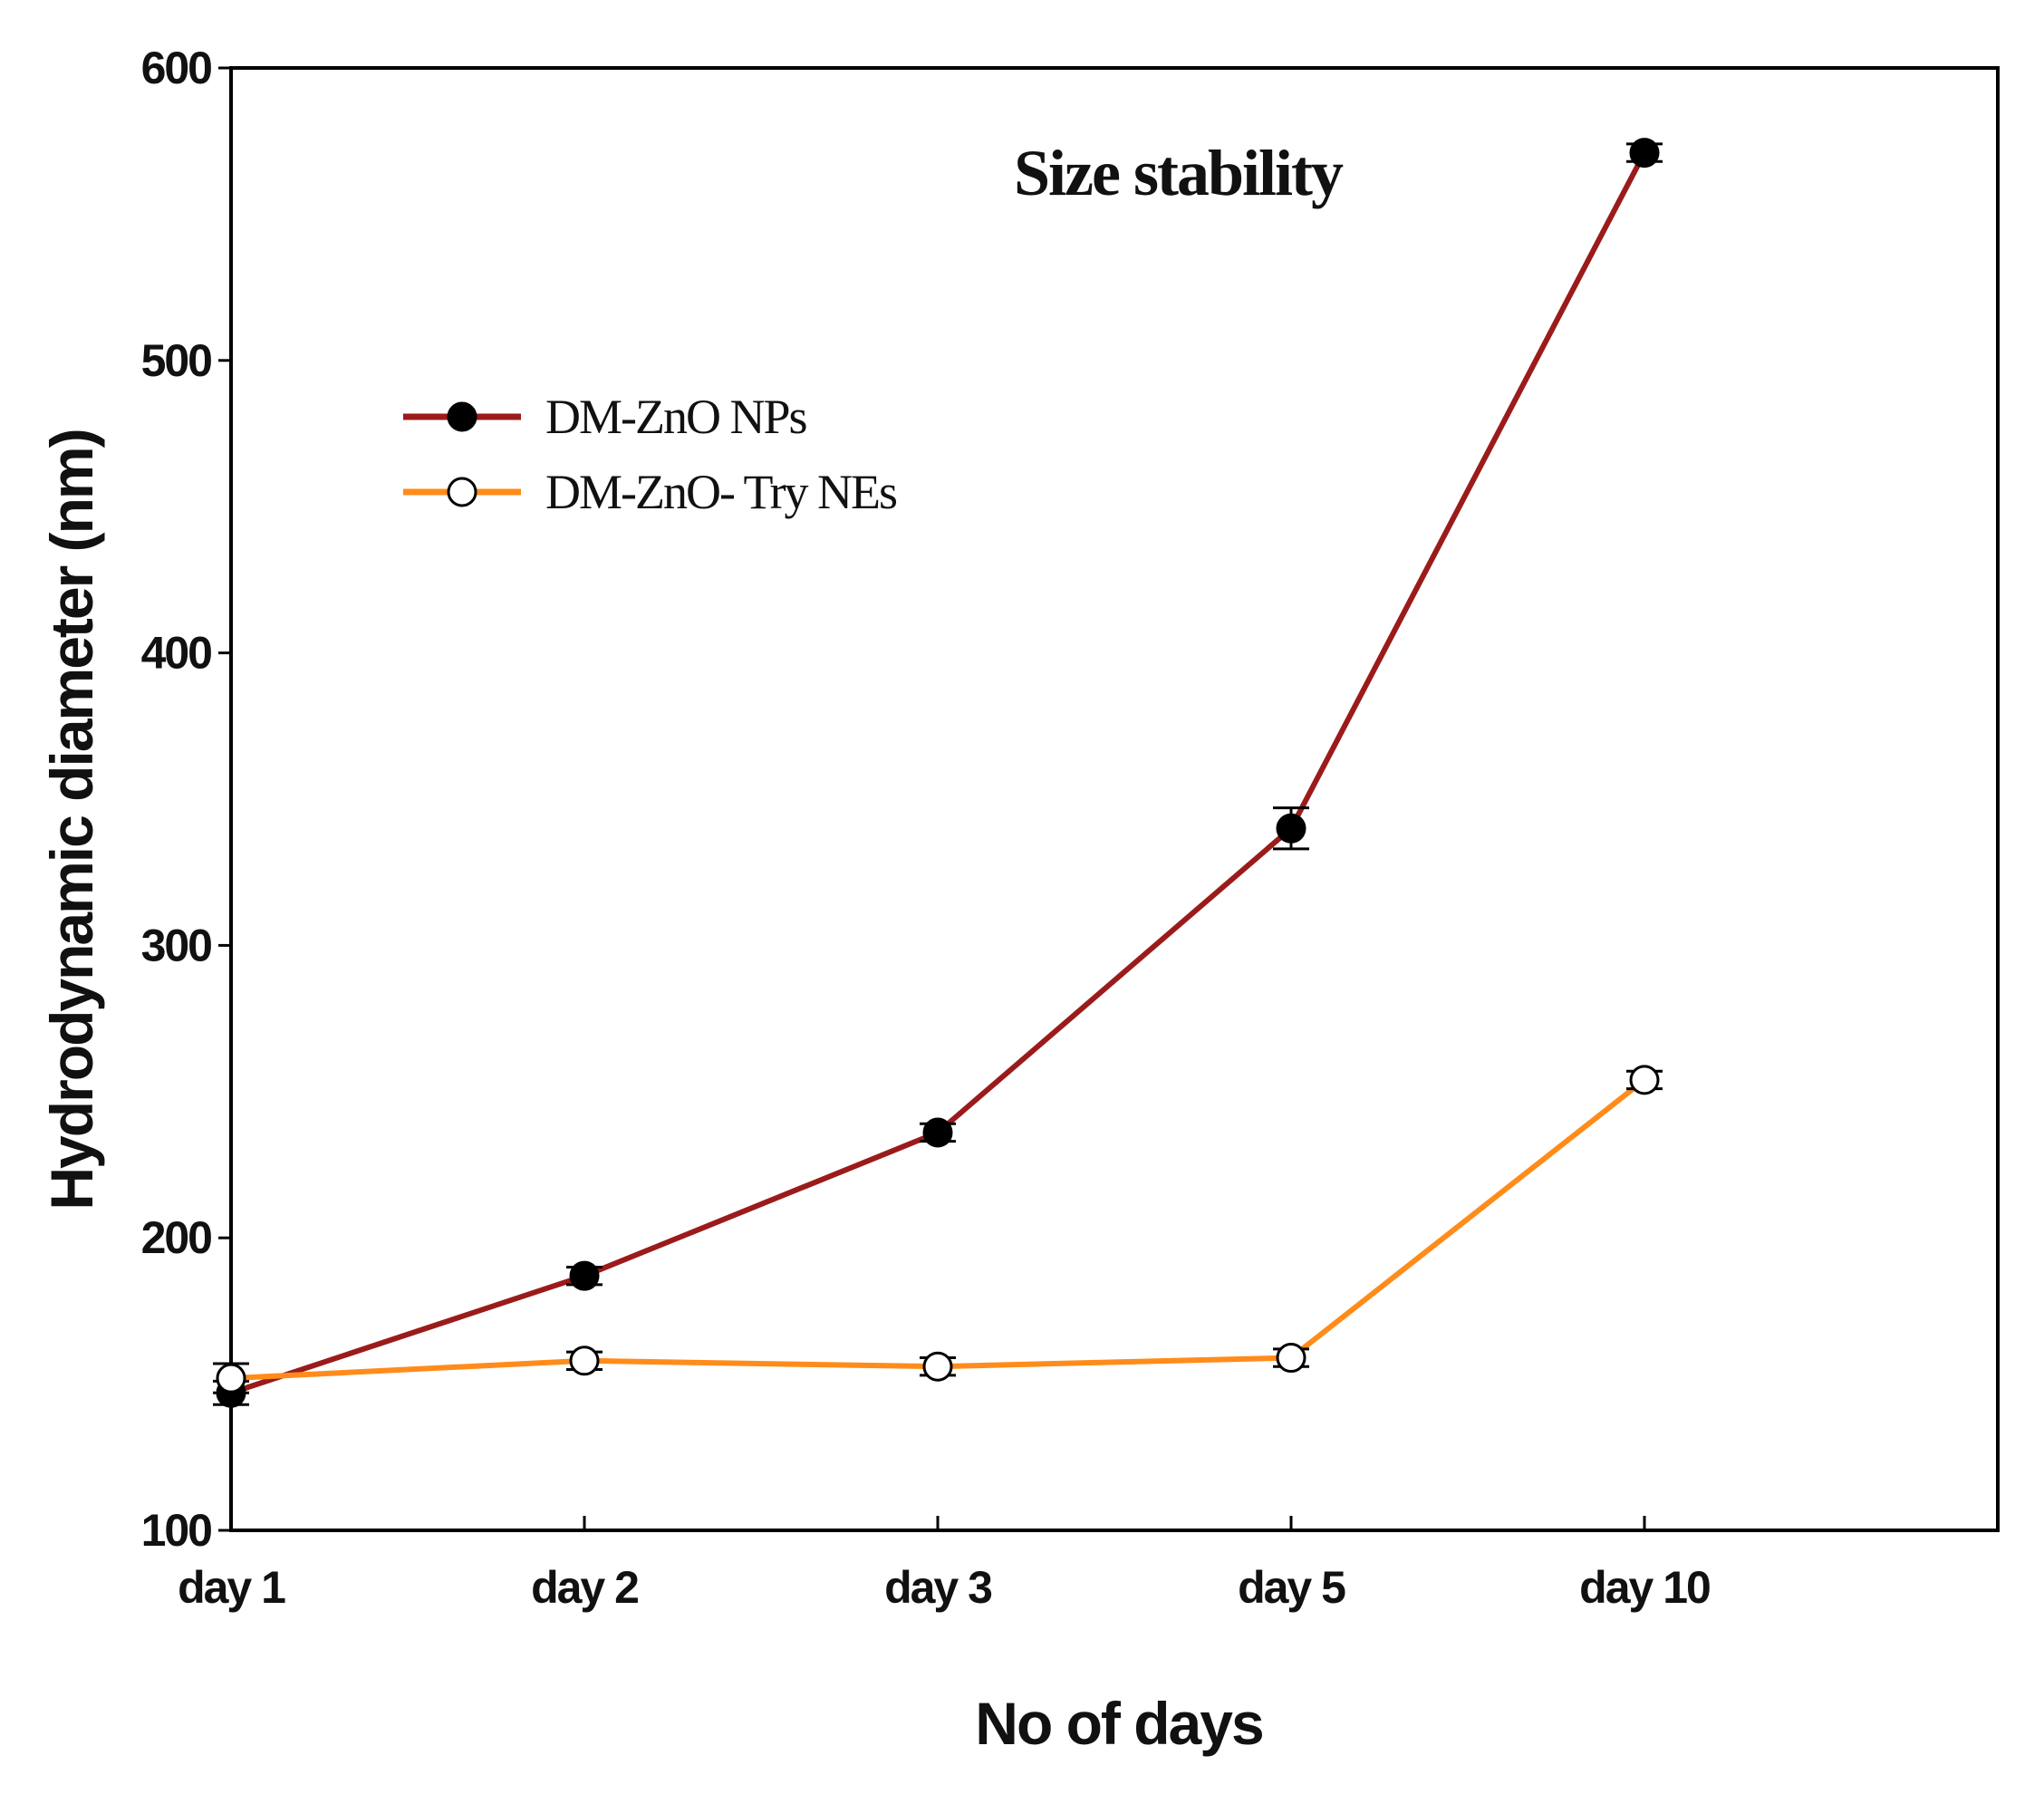 The height and width of the screenshot is (1794, 2044). What do you see at coordinates (584, 1587) in the screenshot?
I see `x-tick-label: day 2` at bounding box center [584, 1587].